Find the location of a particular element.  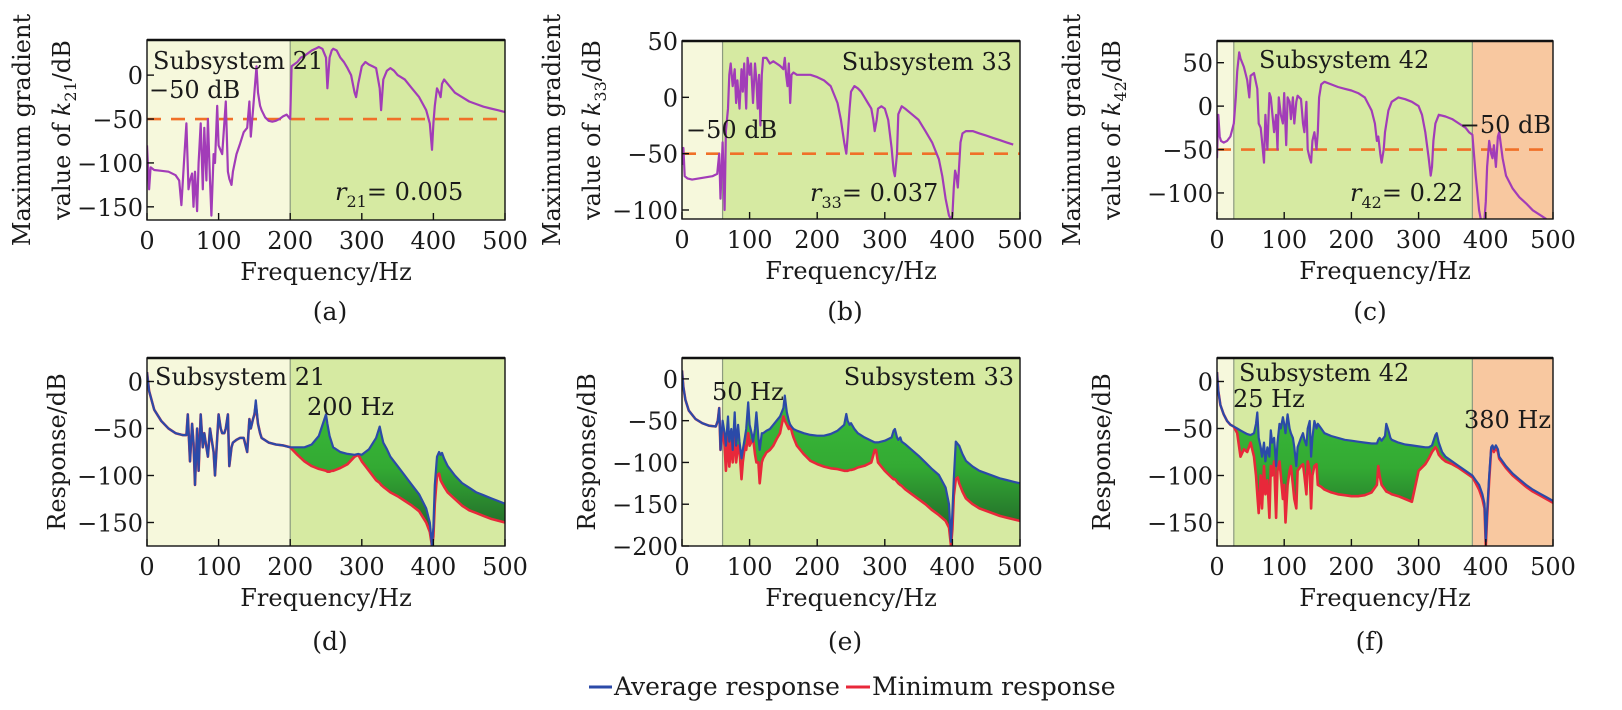

legend-label-average: Average response is located at coordinates (726, 686).